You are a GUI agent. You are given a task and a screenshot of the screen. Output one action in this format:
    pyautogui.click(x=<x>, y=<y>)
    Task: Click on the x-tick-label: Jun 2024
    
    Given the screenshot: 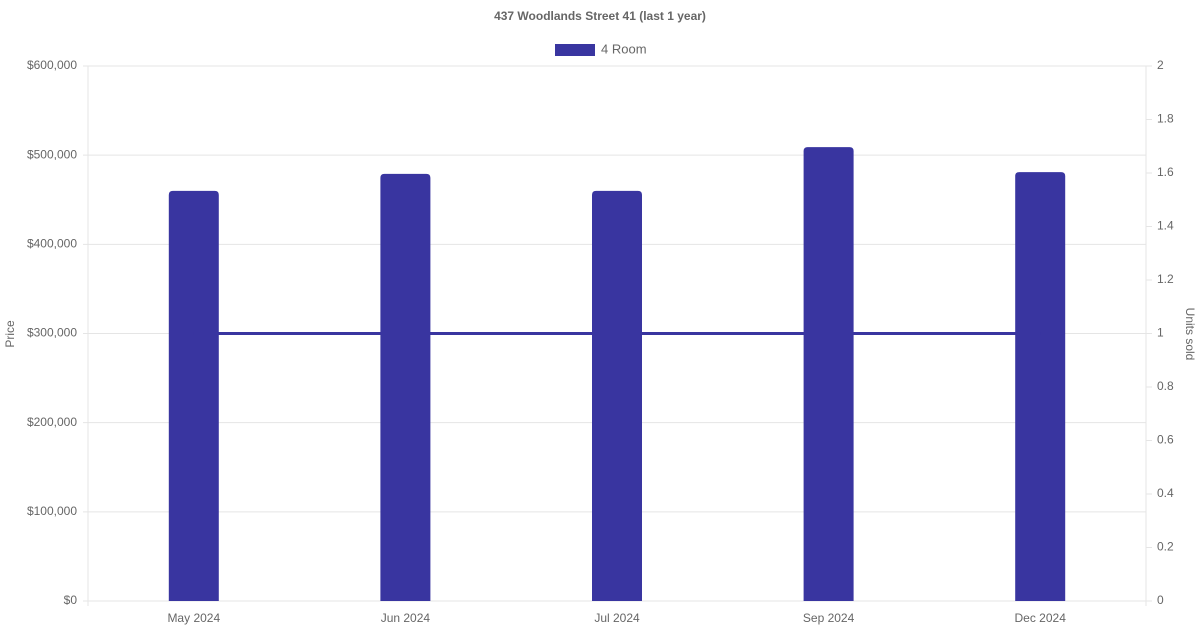 What is the action you would take?
    pyautogui.click(x=406, y=618)
    